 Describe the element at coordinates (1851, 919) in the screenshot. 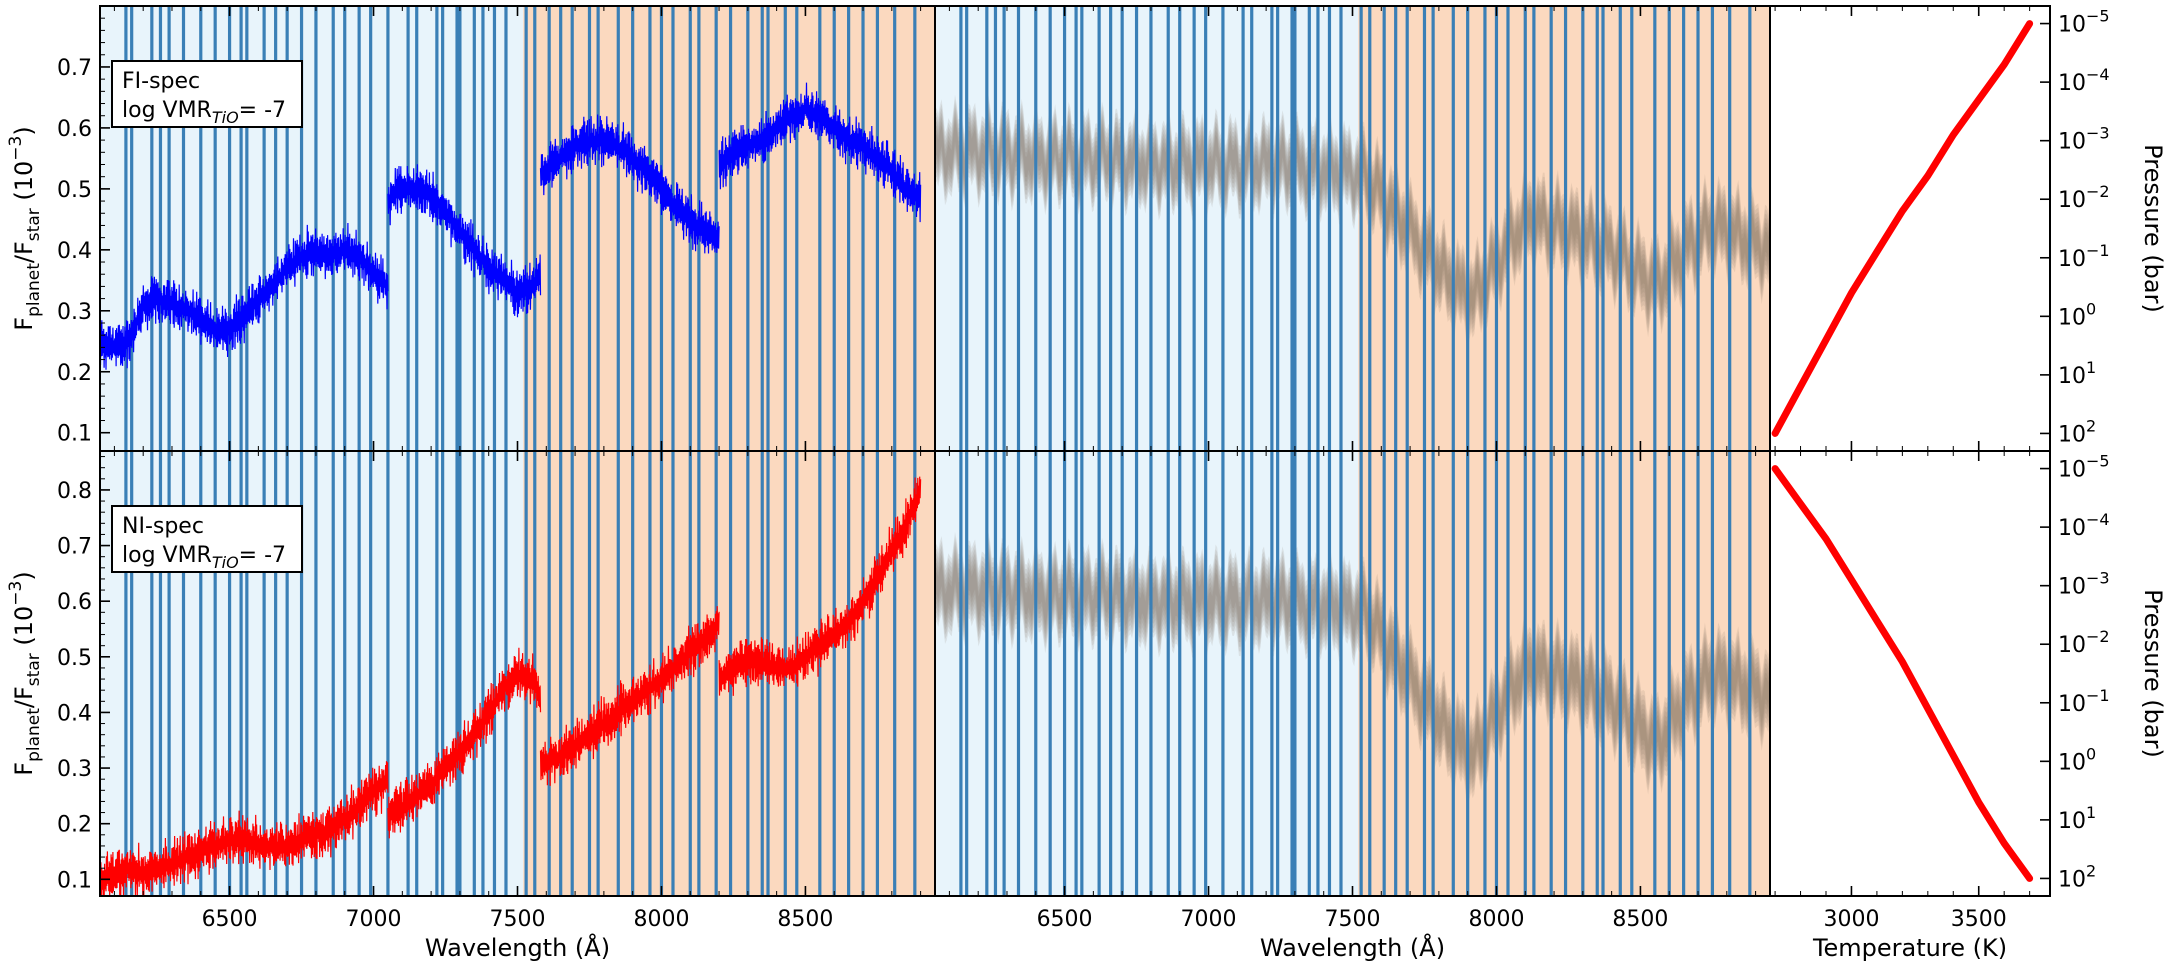

I see `x-tick-label: 3000` at that location.